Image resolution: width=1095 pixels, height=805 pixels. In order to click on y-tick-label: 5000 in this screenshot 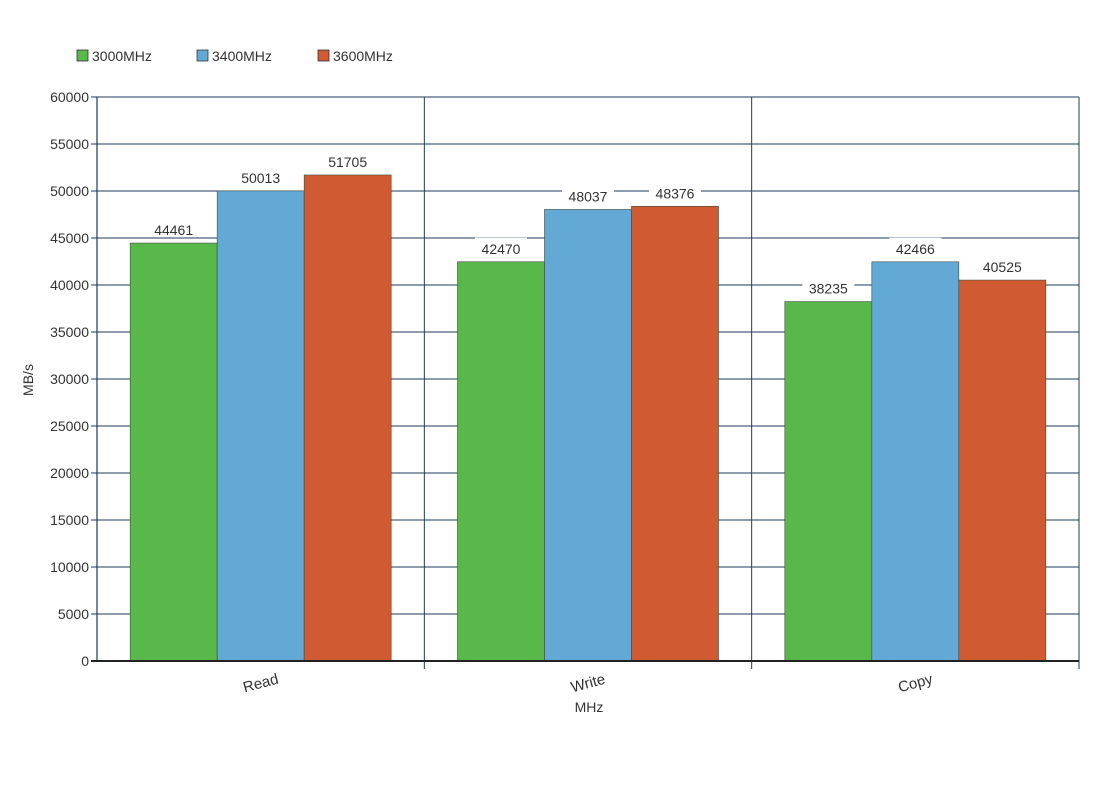, I will do `click(73, 614)`.